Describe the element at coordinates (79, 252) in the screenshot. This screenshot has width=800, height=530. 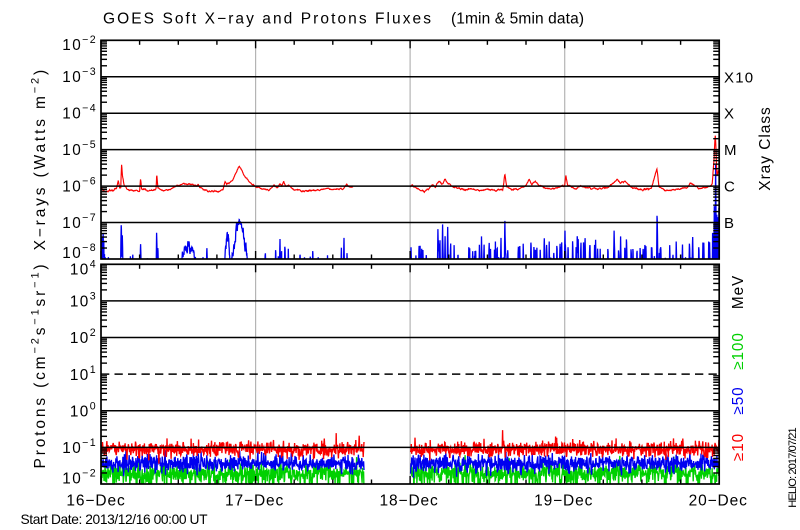
I see `svg-text: 10⁻⁸` at that location.